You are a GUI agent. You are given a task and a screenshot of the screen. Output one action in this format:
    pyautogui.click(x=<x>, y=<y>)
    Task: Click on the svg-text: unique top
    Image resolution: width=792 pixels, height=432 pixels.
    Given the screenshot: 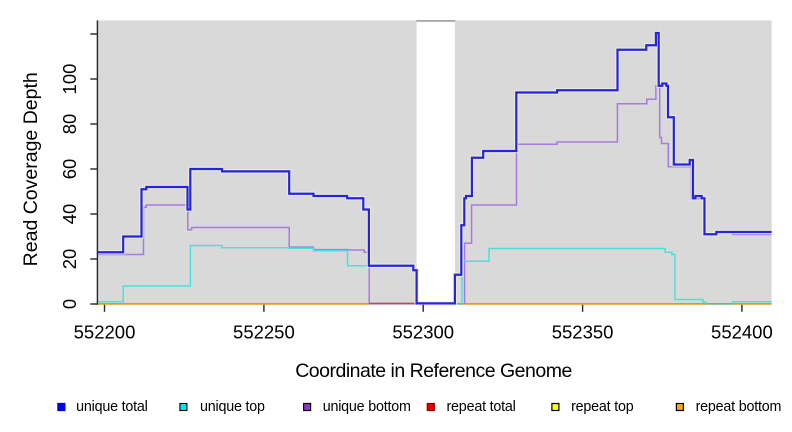 What is the action you would take?
    pyautogui.click(x=232, y=407)
    